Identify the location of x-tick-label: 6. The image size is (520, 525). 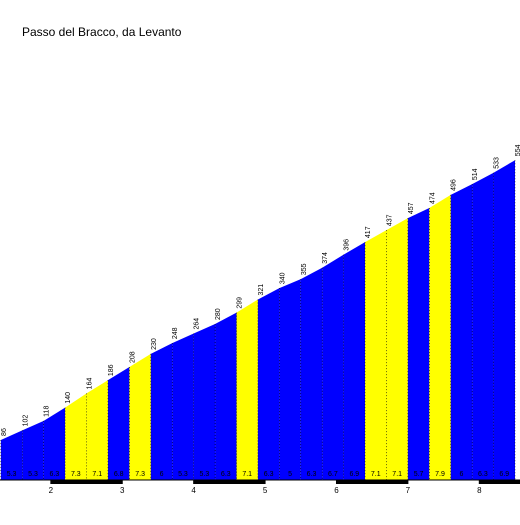
(336, 490).